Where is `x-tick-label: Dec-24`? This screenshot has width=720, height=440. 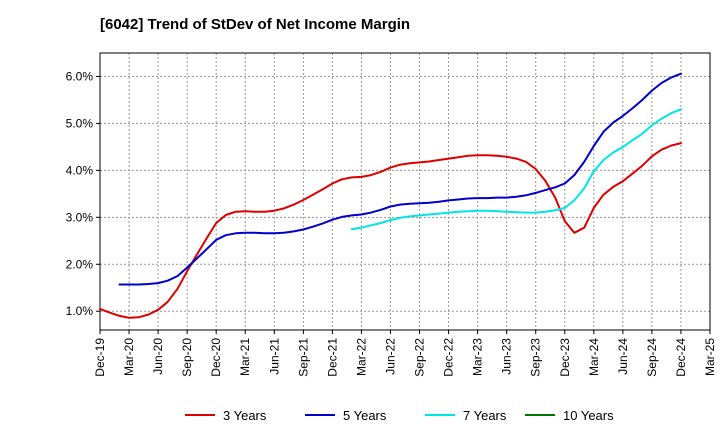 x-tick-label: Dec-24 is located at coordinates (681, 357).